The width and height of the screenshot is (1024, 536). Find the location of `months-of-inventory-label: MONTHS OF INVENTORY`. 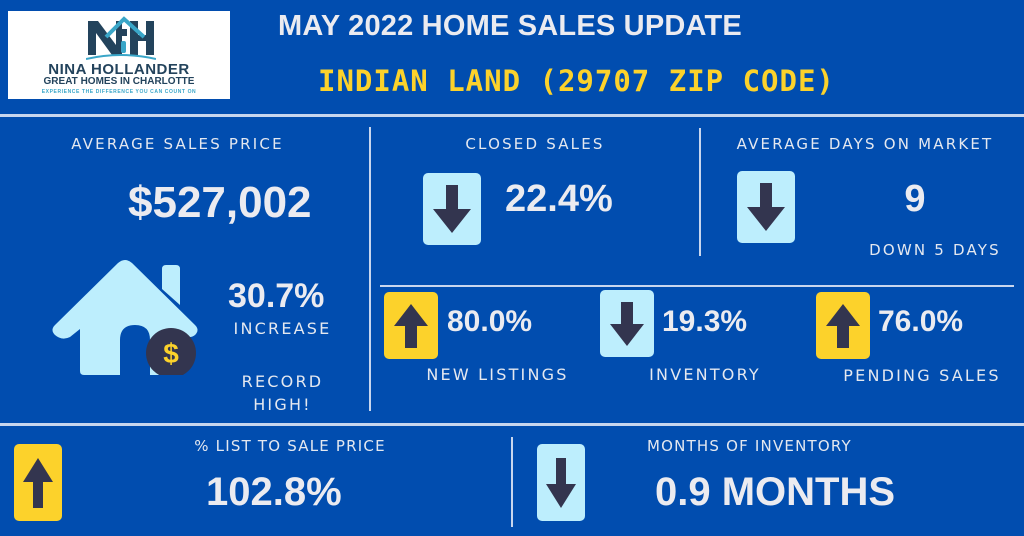

months-of-inventory-label: MONTHS OF INVENTORY is located at coordinates (749, 446).